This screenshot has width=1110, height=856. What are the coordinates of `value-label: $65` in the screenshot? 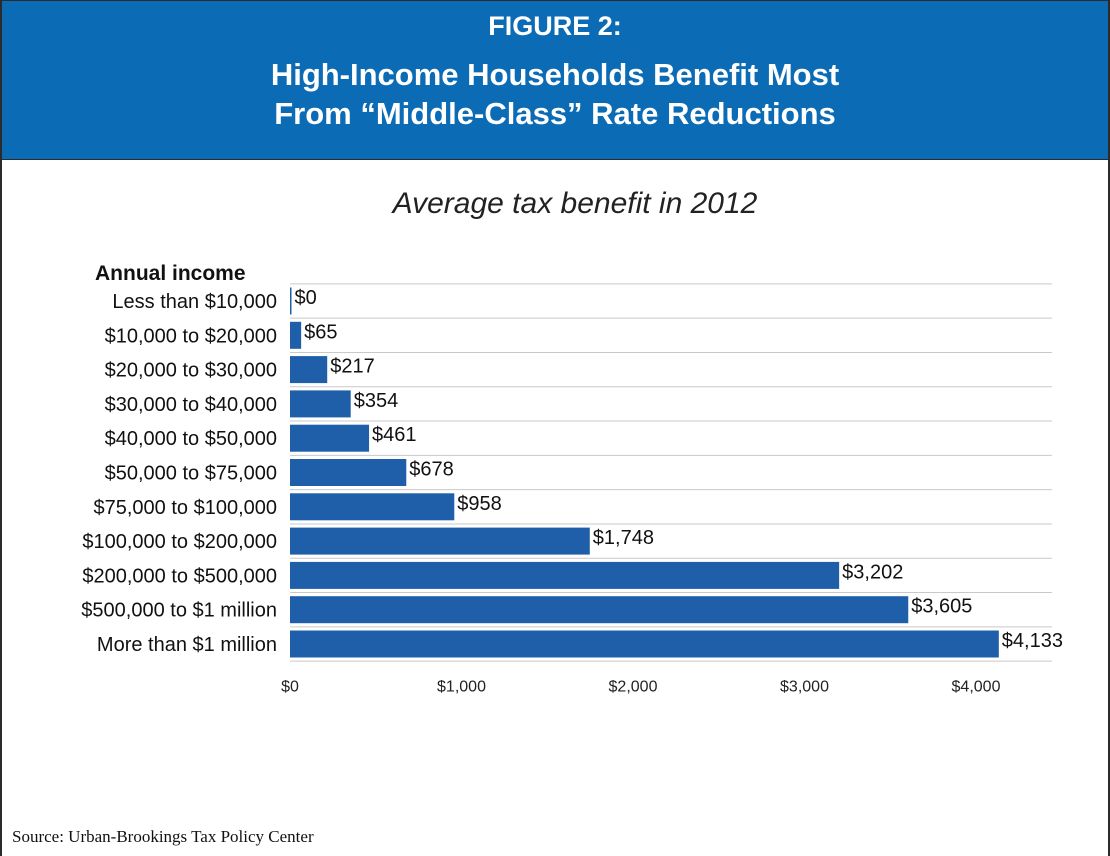 It's located at (320, 332).